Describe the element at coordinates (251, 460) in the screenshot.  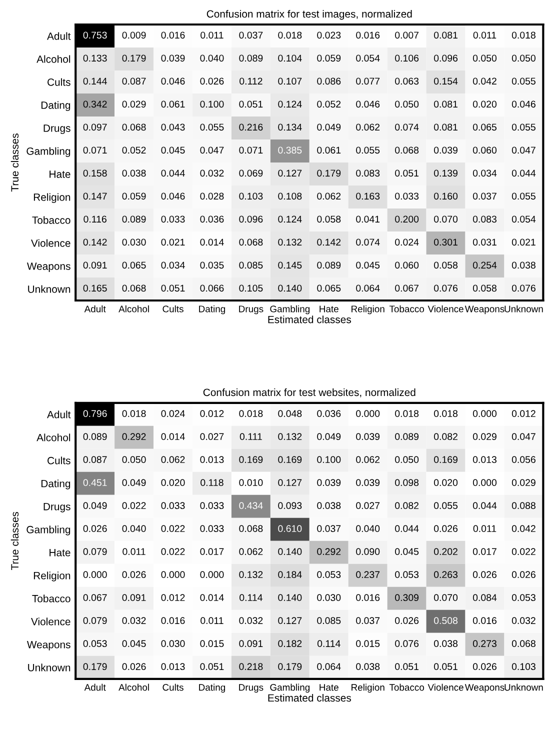
I see `data-label: 0.169` at that location.